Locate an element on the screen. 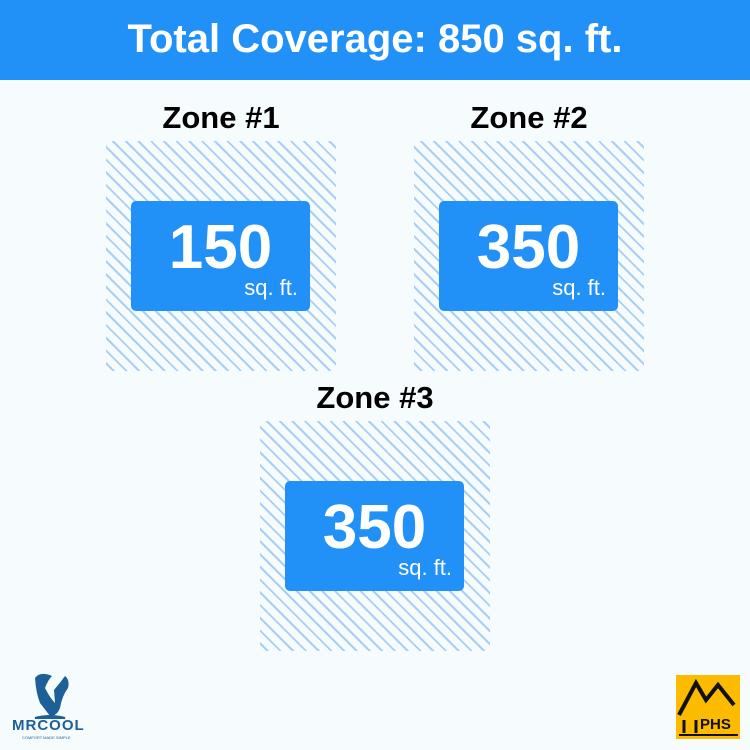 Image resolution: width=750 pixels, height=750 pixels. zone-3-area: 350 sq. ft. is located at coordinates (375, 536).